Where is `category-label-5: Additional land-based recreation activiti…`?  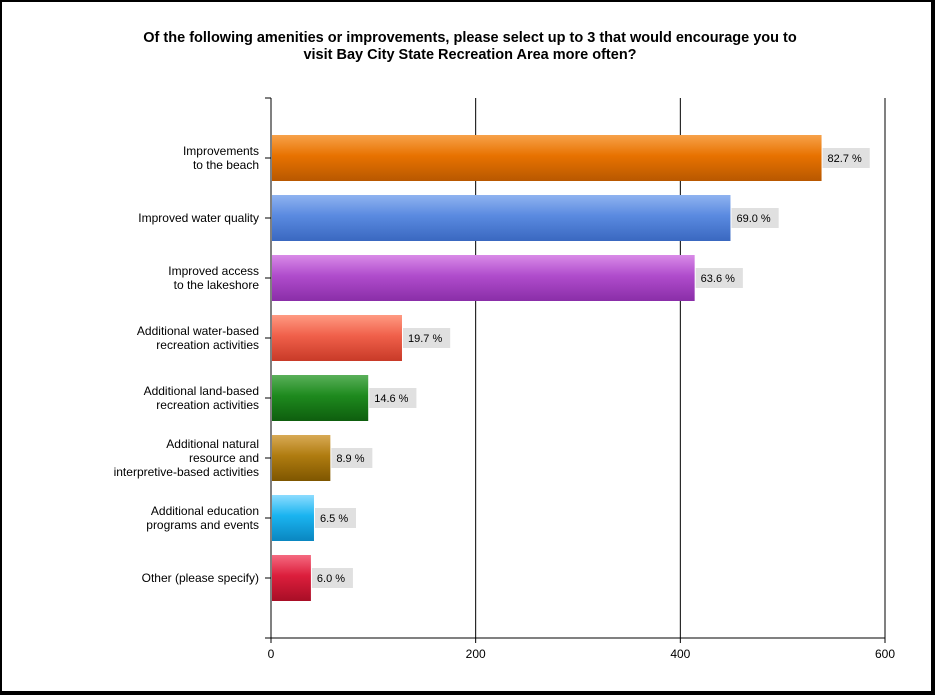
category-label-5: Additional land-based recreation activiti… is located at coordinates (201, 398).